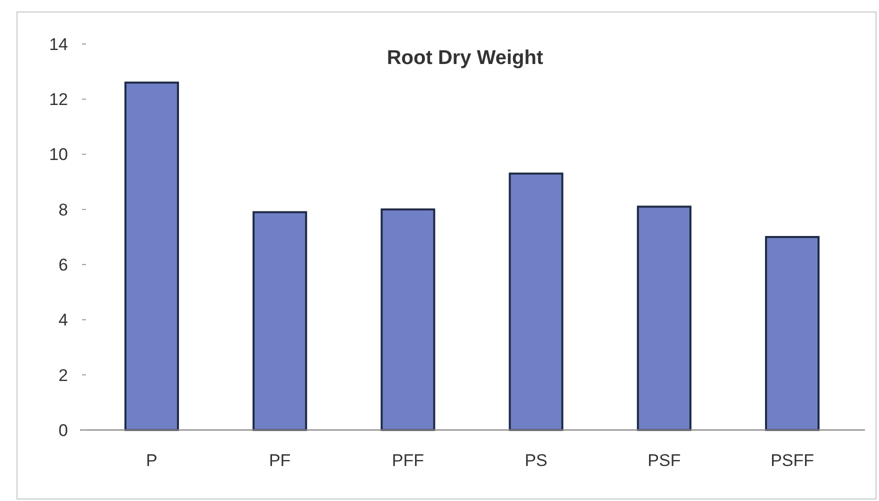 The width and height of the screenshot is (879, 501). What do you see at coordinates (58, 44) in the screenshot?
I see `y-tick-label: 14` at bounding box center [58, 44].